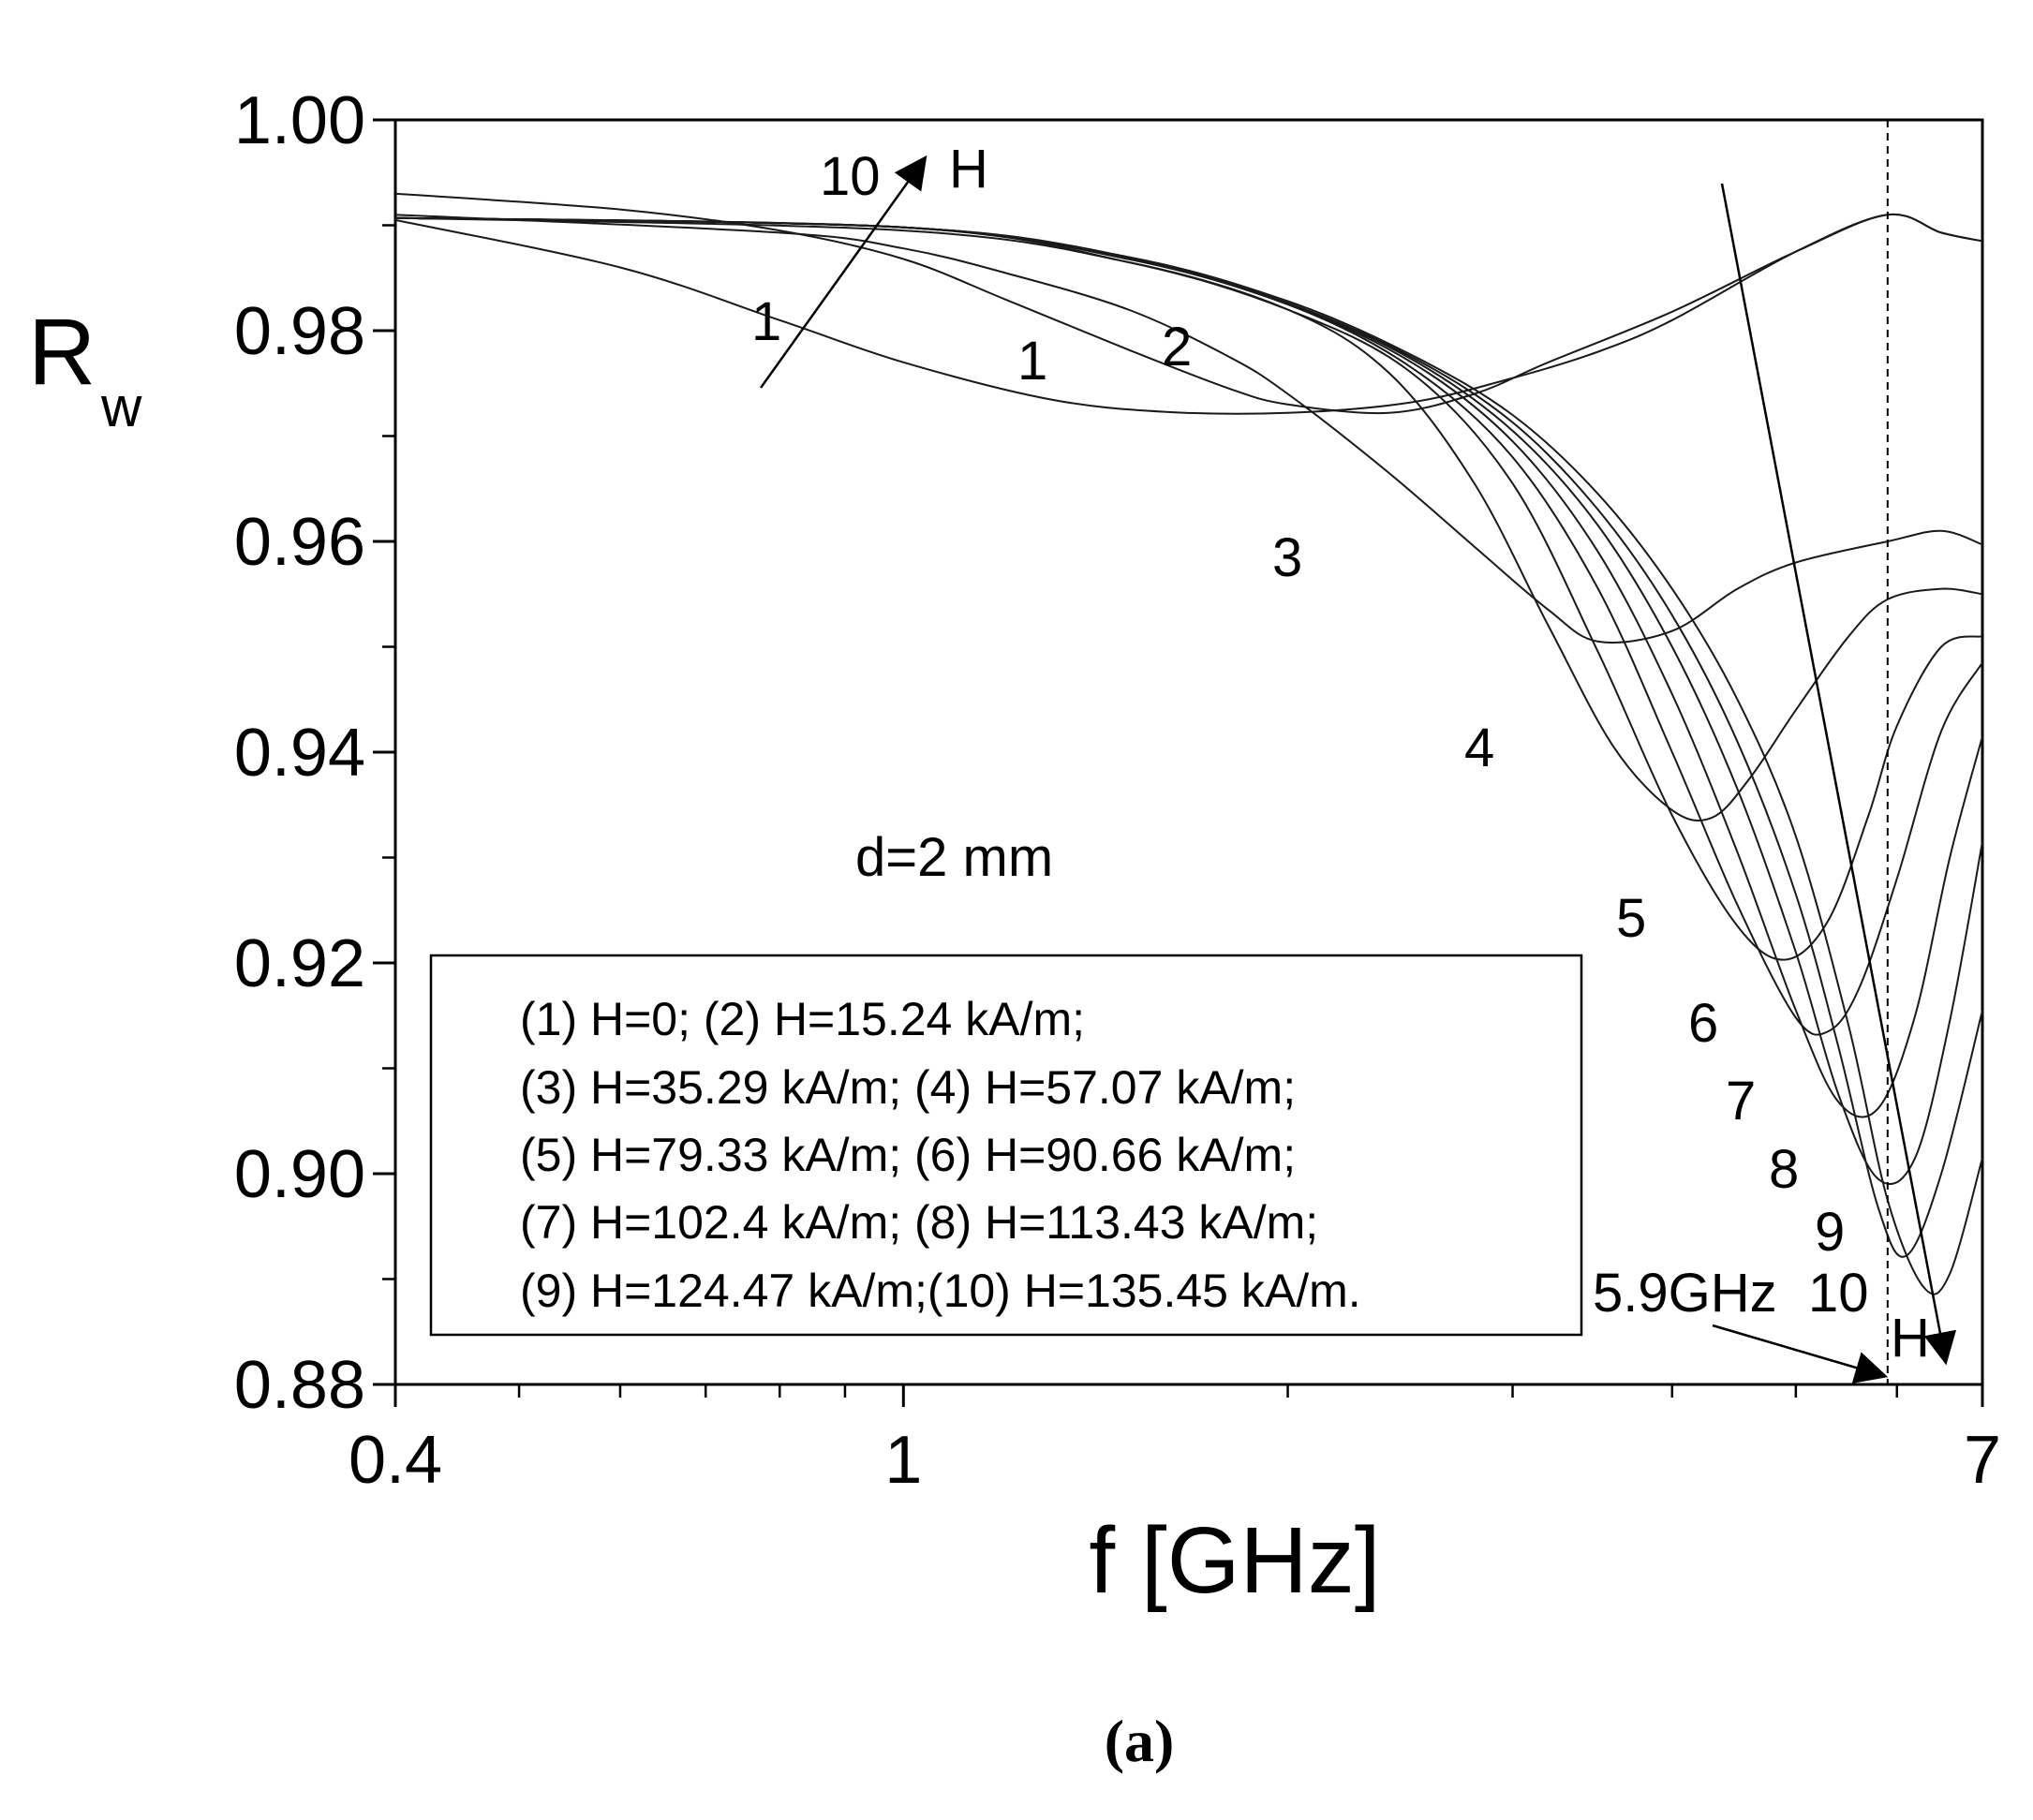 Image resolution: width=2033 pixels, height=1820 pixels. Describe the element at coordinates (908, 1088) in the screenshot. I see `legend-line: (3) H=35.29 kA/m; (4) H=57.07 kA/m;` at that location.